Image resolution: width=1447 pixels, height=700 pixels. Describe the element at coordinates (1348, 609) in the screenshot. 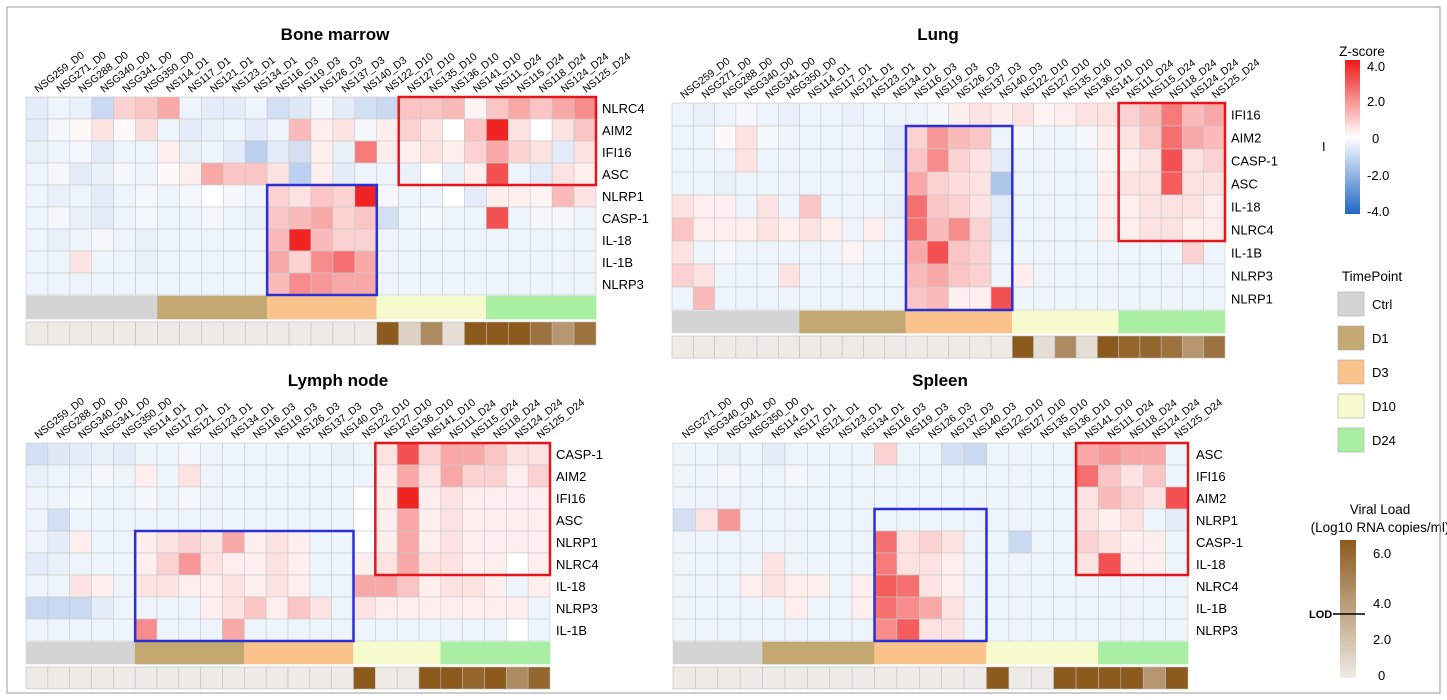

I see `viral-load-color-bar` at that location.